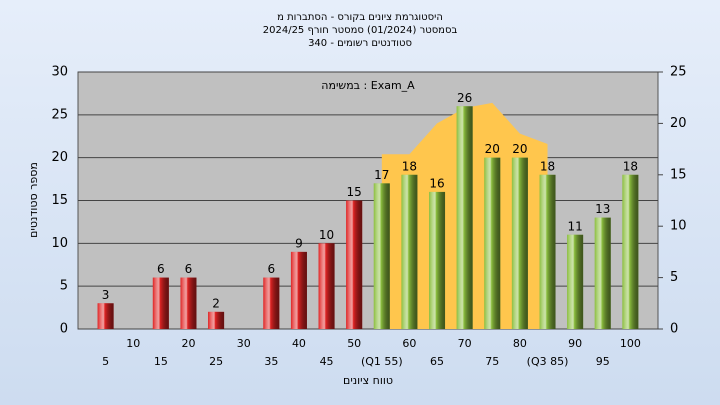  Describe the element at coordinates (299, 243) in the screenshot. I see `data-label: 9` at that location.